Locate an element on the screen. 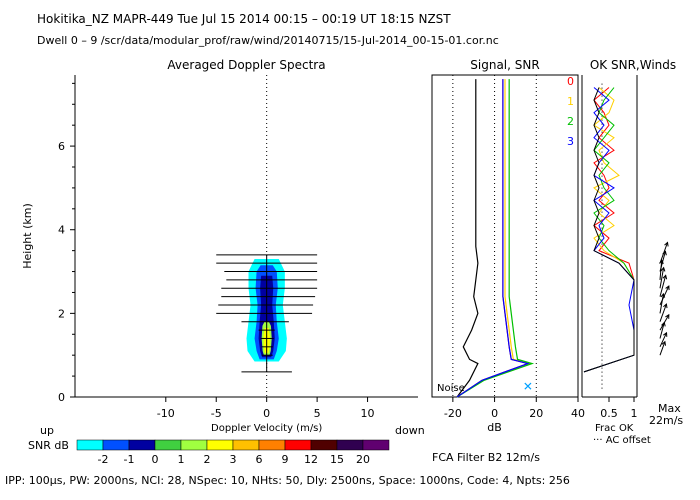 This screenshot has width=700, height=500. signal-cross-marker: ✕ is located at coordinates (528, 387).